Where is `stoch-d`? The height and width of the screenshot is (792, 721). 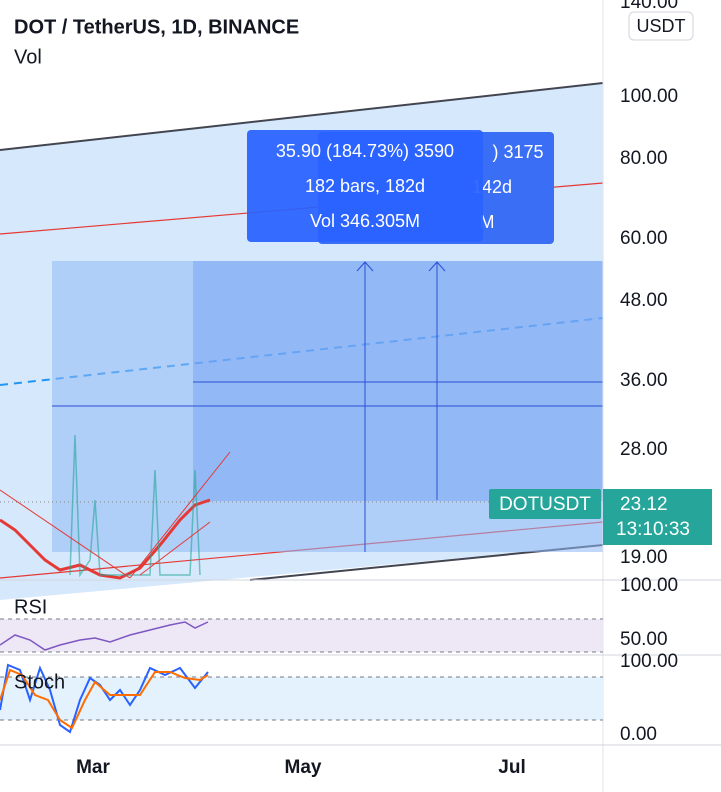 stoch-d is located at coordinates (104, 699).